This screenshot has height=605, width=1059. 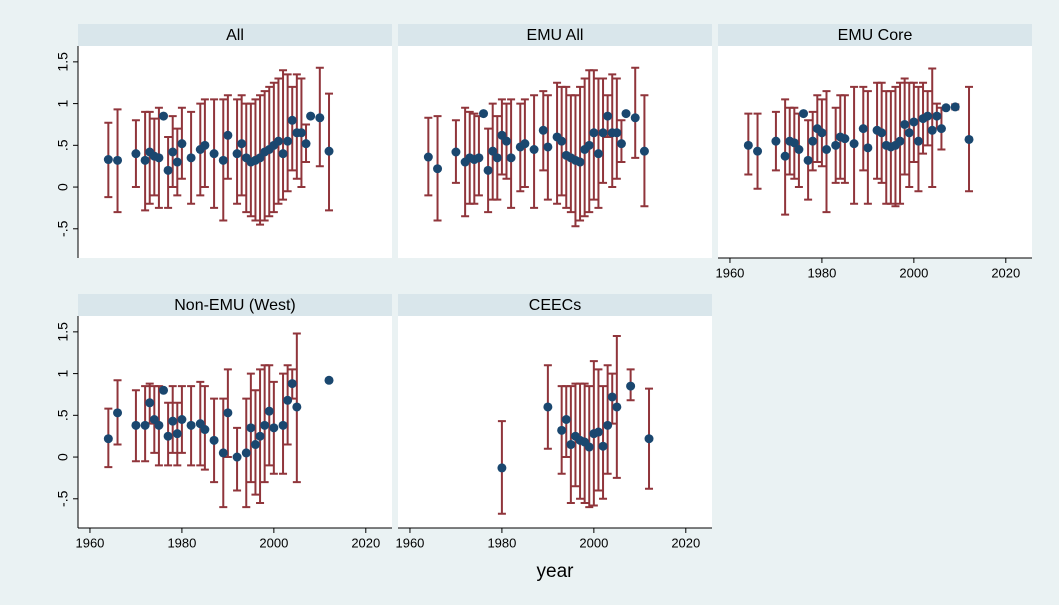 I want to click on y-tick-label: .5, so click(x=63, y=415).